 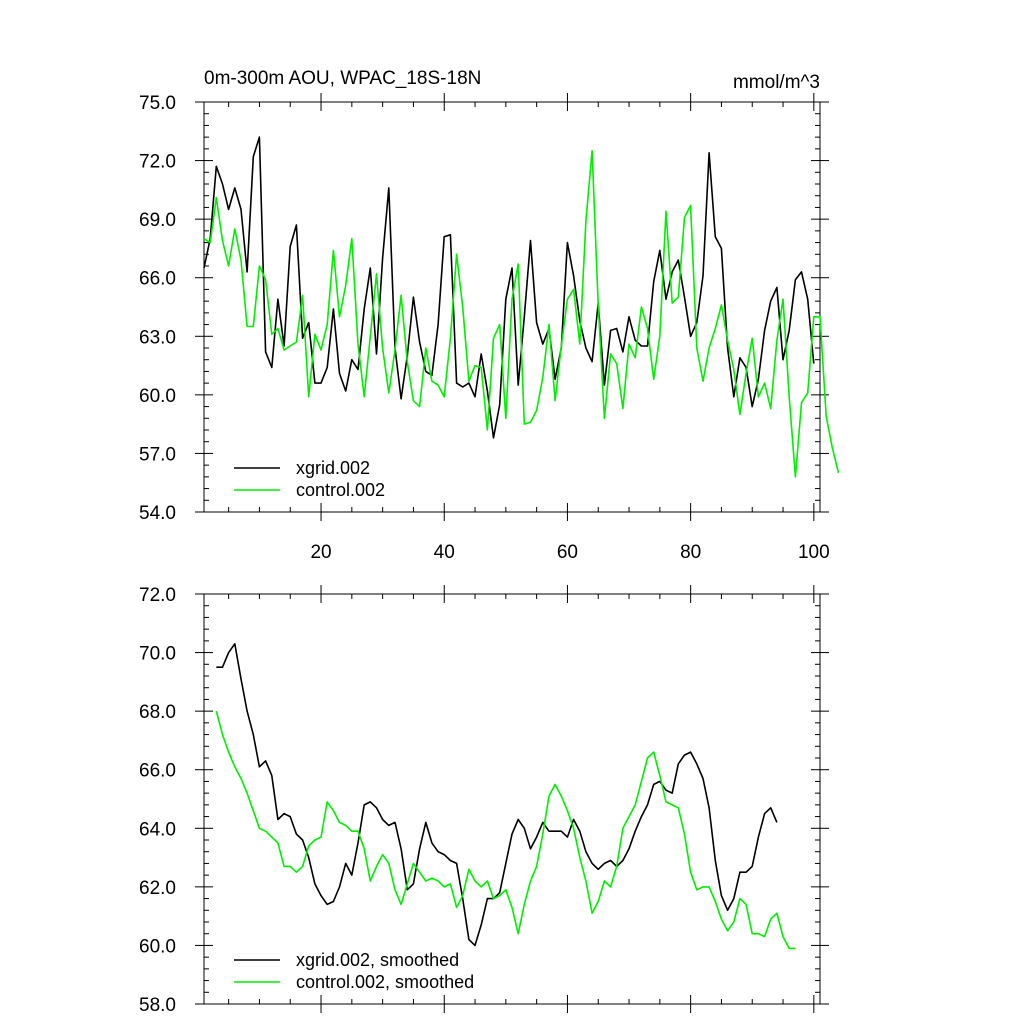 What do you see at coordinates (814, 552) in the screenshot?
I see `x-tick-label-100: 100` at bounding box center [814, 552].